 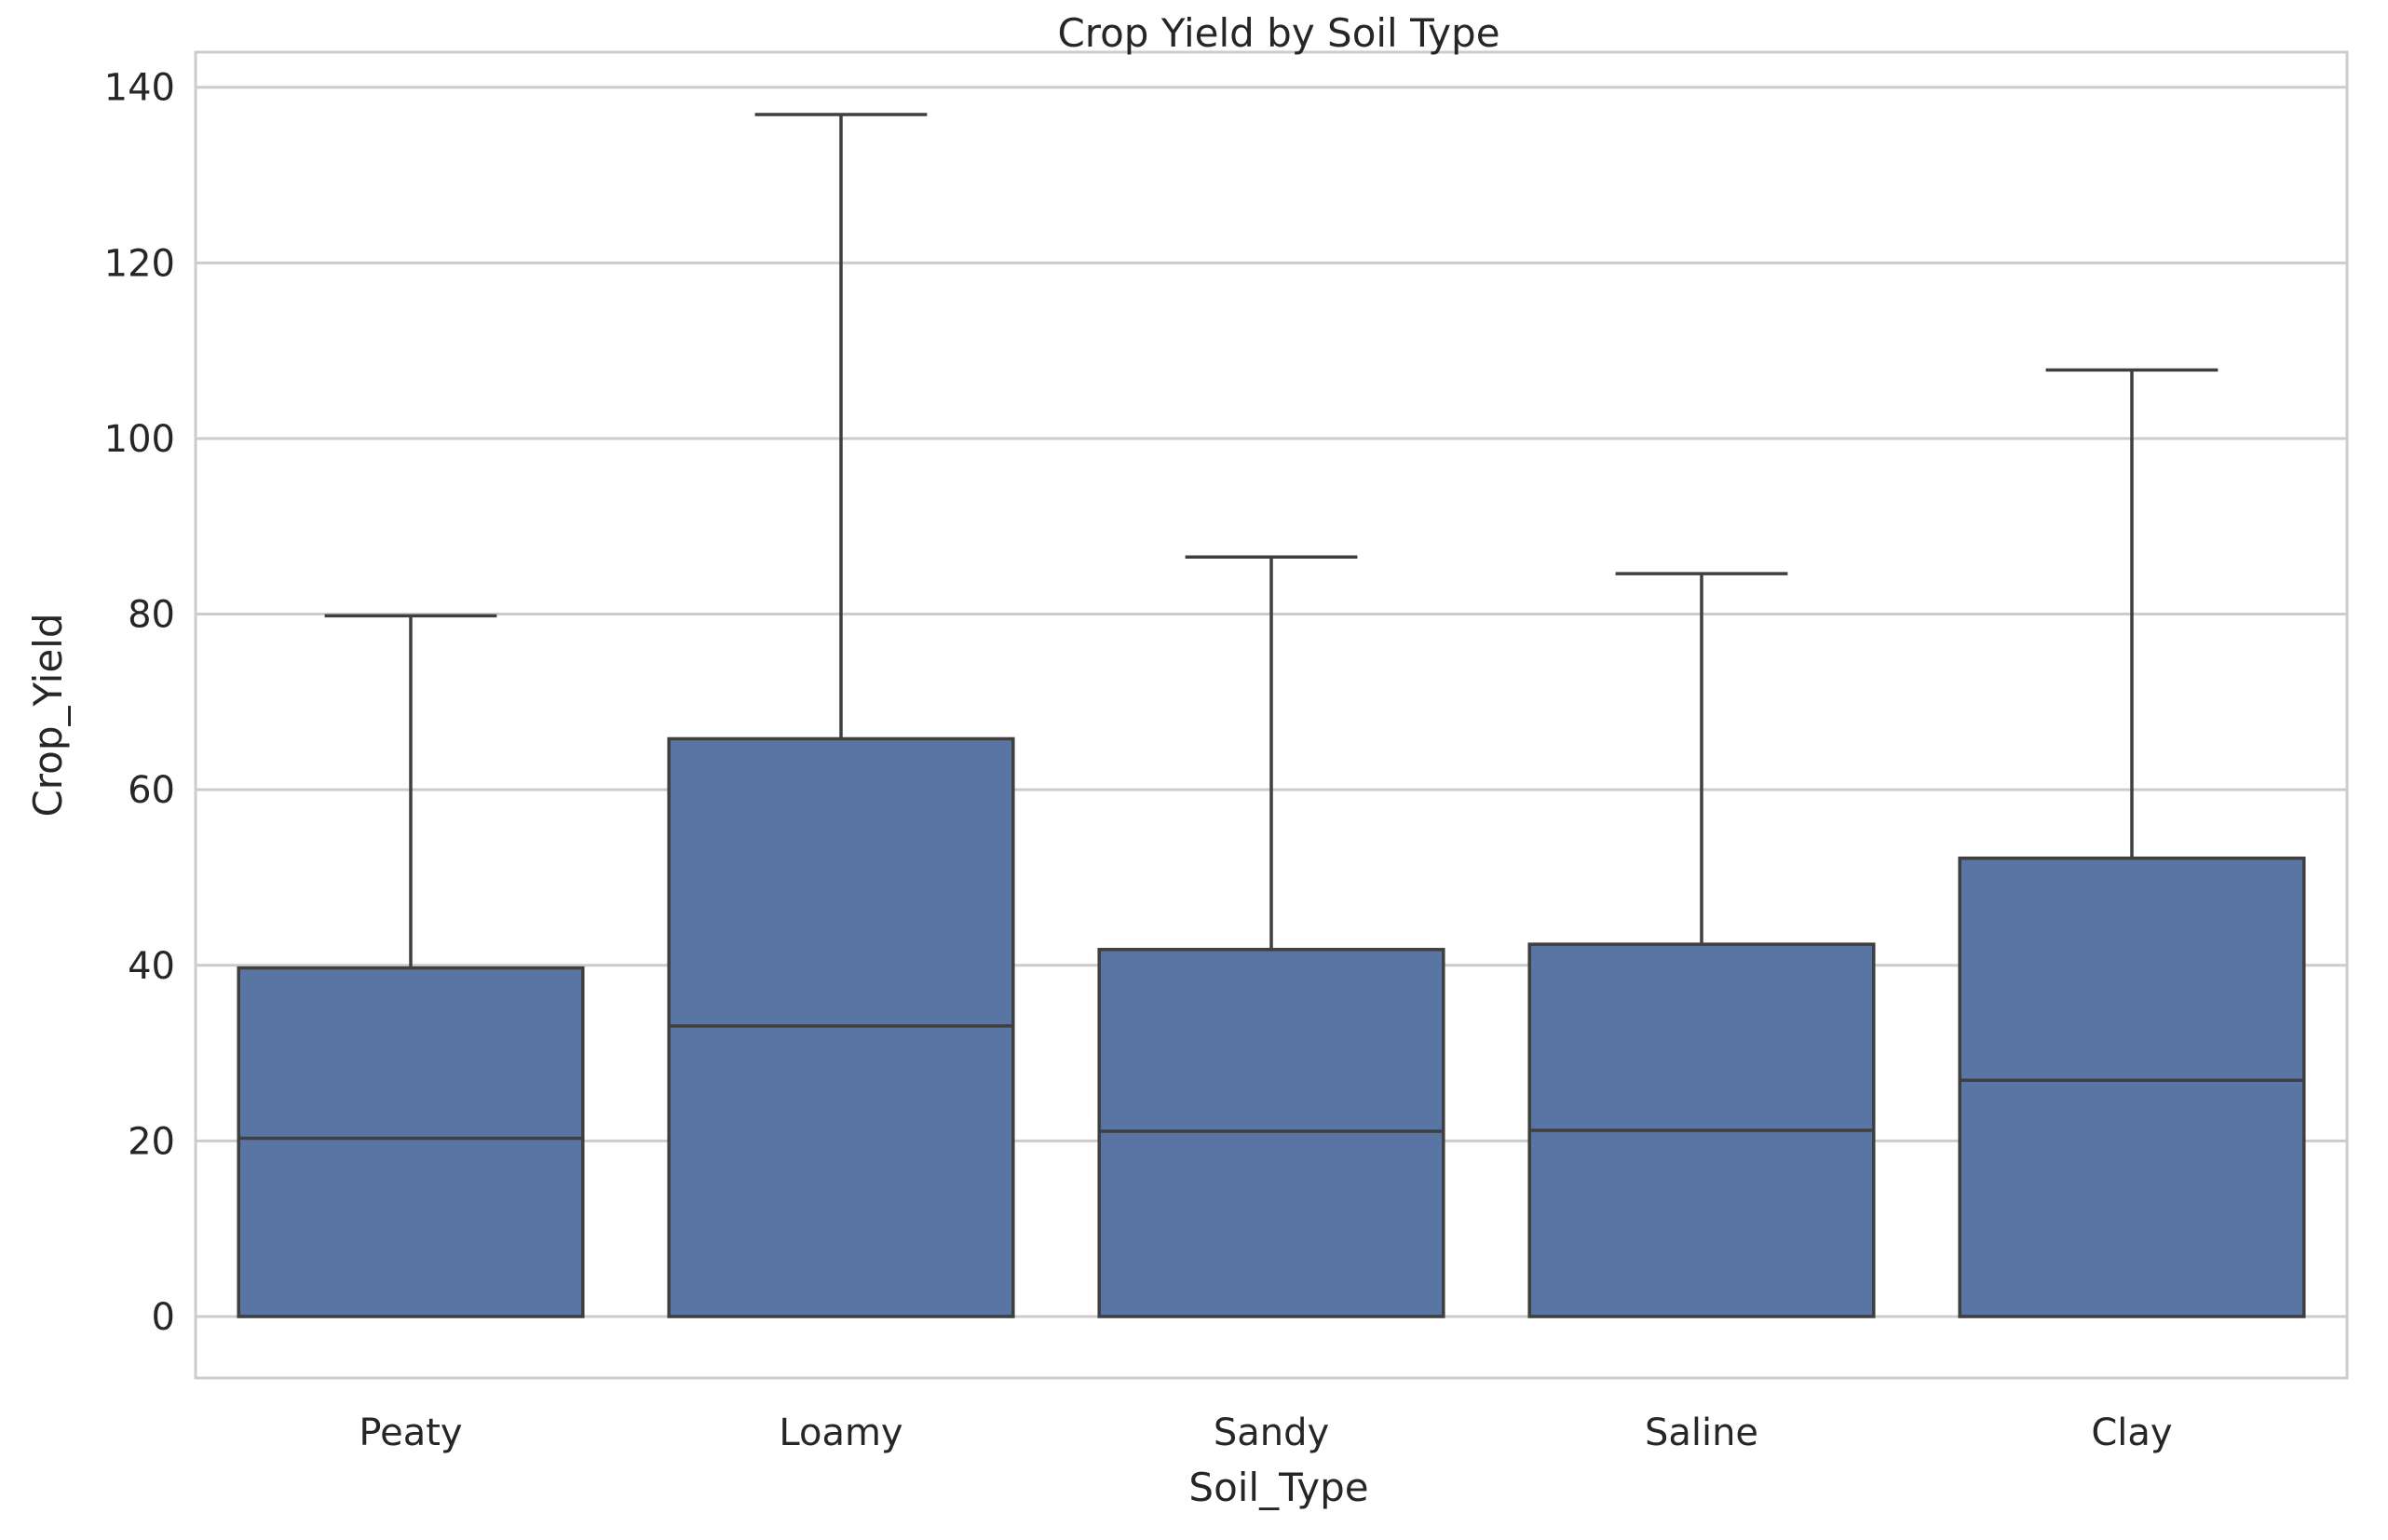 What do you see at coordinates (139, 440) in the screenshot?
I see `y-tick-label: 100` at bounding box center [139, 440].